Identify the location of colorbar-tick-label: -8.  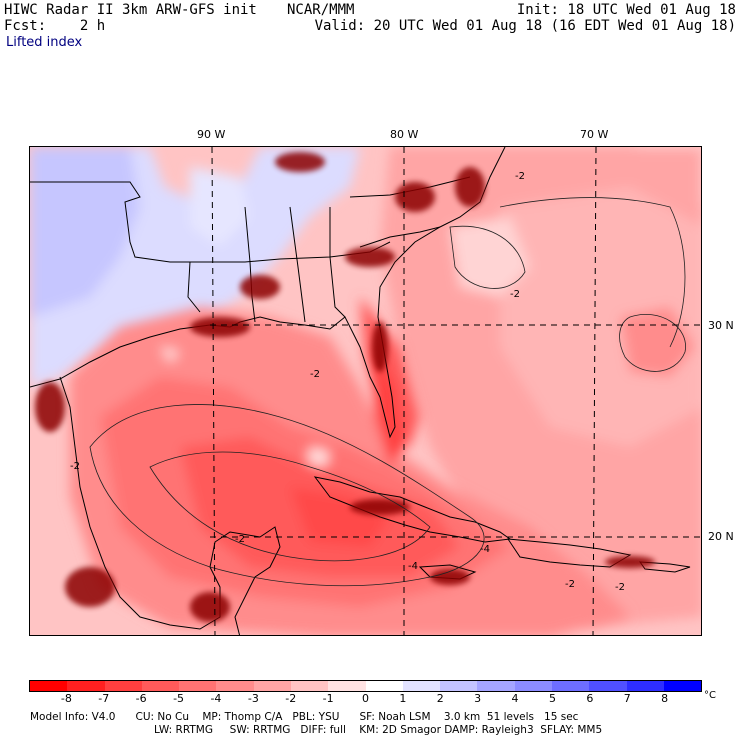
(66, 698).